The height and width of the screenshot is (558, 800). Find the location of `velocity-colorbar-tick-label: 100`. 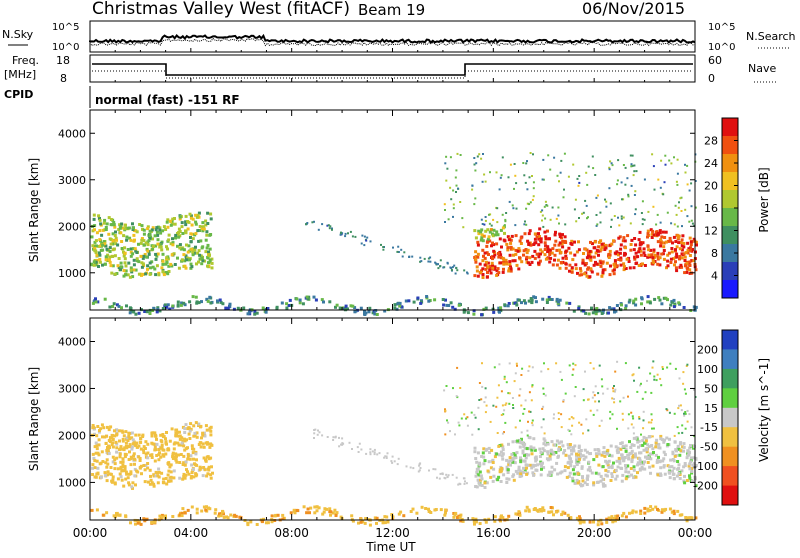

velocity-colorbar-tick-label: 100 is located at coordinates (707, 369).